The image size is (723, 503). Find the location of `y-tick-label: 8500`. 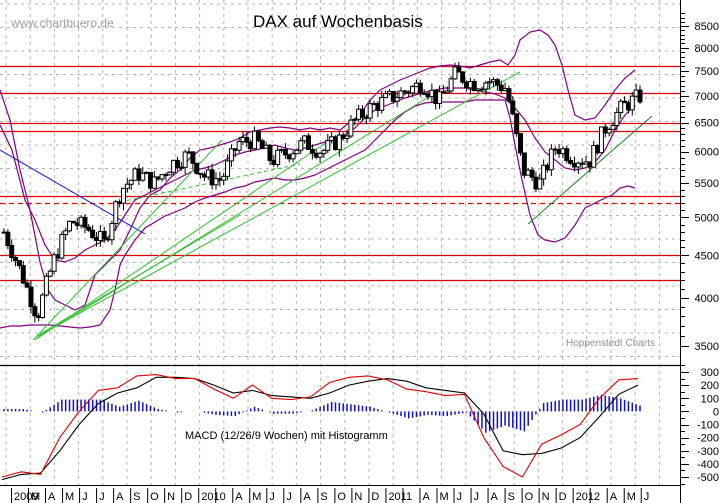

y-tick-label: 8500 is located at coordinates (707, 27).